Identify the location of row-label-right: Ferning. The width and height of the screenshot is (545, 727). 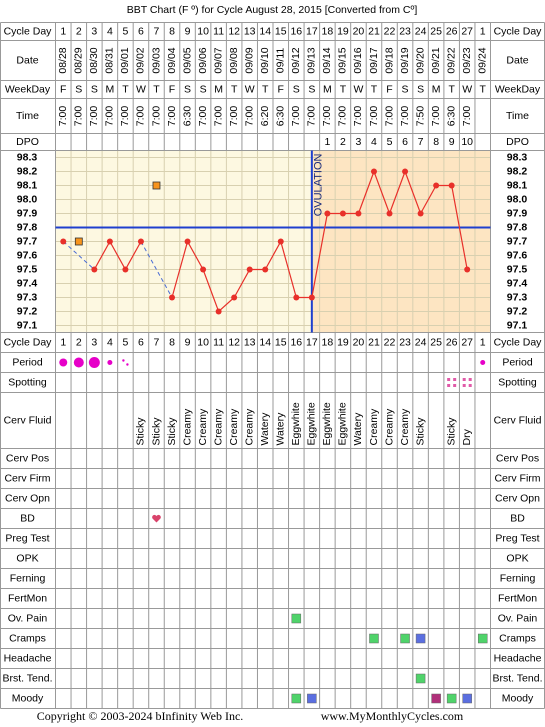
(518, 578).